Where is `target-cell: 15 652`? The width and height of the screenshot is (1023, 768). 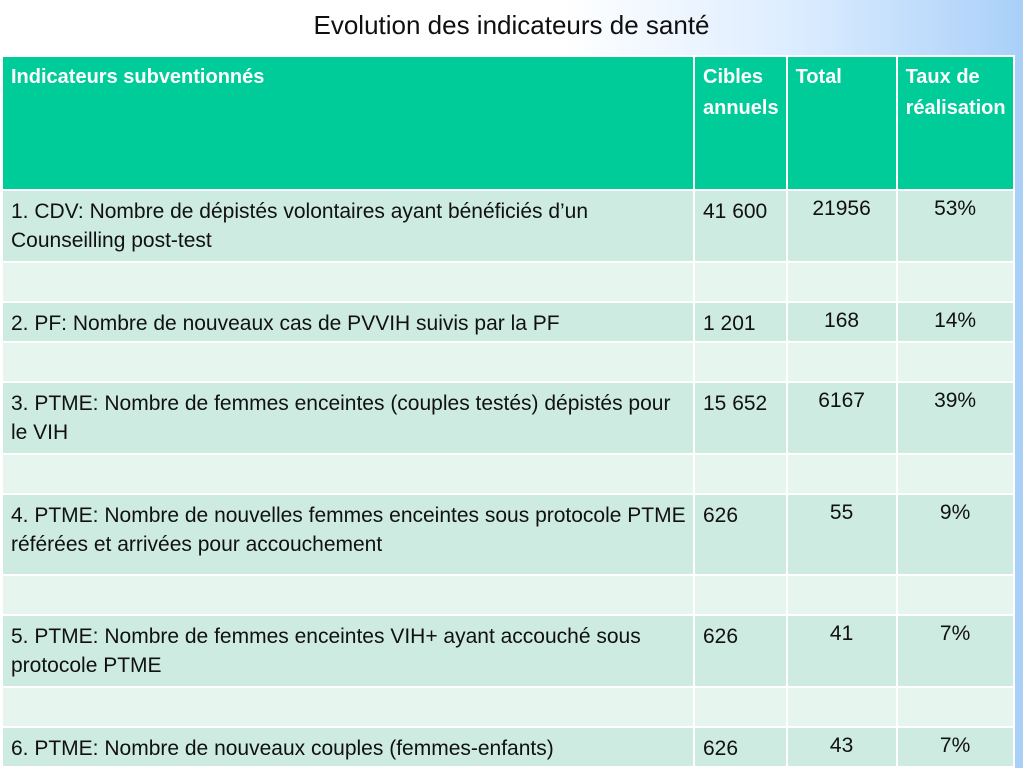 target-cell: 15 652 is located at coordinates (740, 418).